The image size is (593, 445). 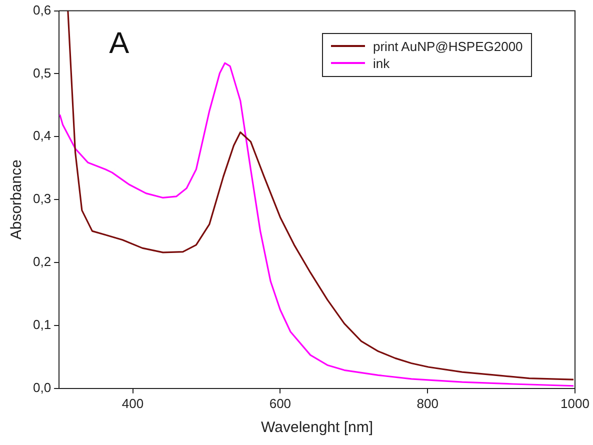 What do you see at coordinates (42, 198) in the screenshot?
I see `y-tick-label: 0,3` at bounding box center [42, 198].